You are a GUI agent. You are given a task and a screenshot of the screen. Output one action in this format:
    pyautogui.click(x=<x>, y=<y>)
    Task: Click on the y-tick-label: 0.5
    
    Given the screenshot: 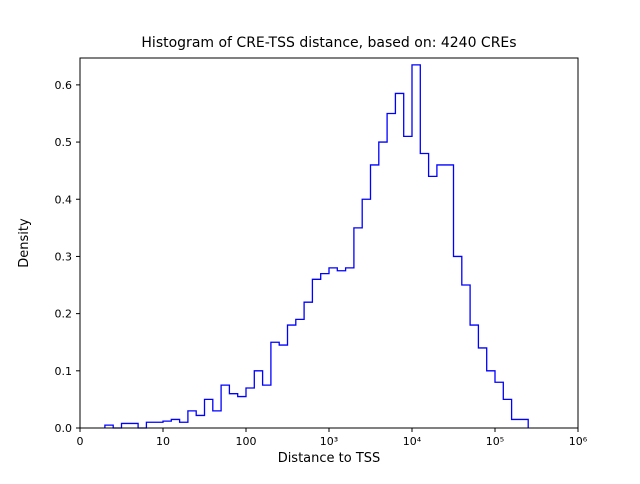 What is the action you would take?
    pyautogui.click(x=64, y=142)
    